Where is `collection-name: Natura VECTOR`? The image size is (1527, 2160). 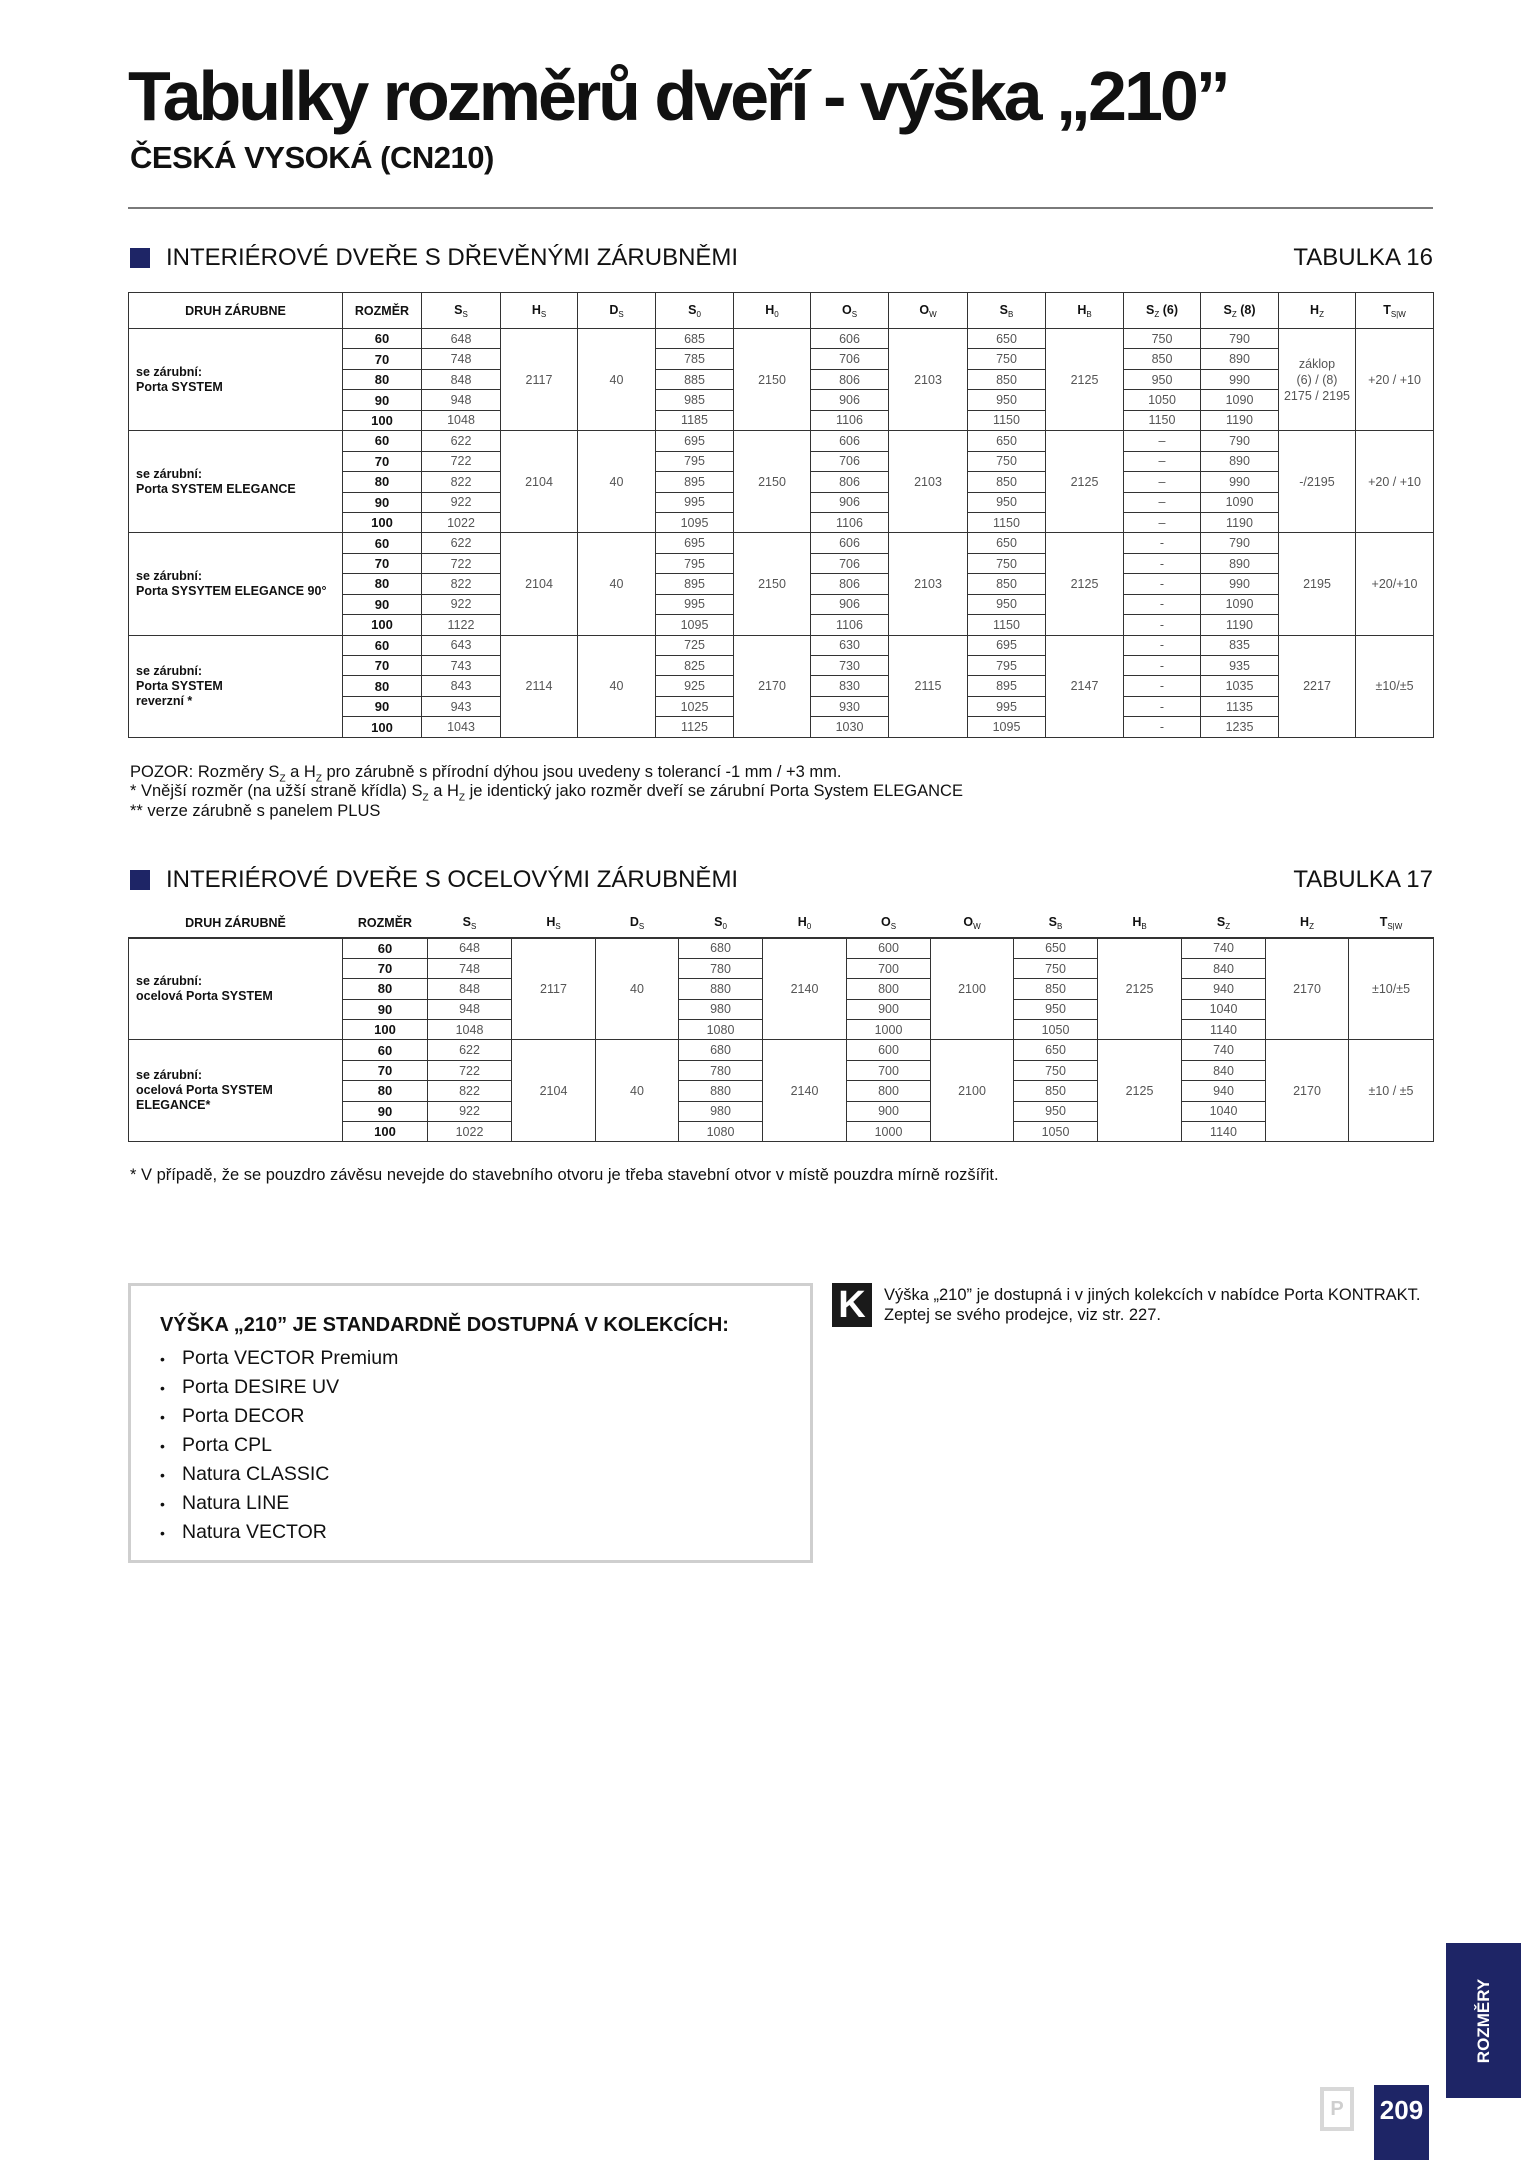
collection-name: Natura VECTOR is located at coordinates (254, 1532).